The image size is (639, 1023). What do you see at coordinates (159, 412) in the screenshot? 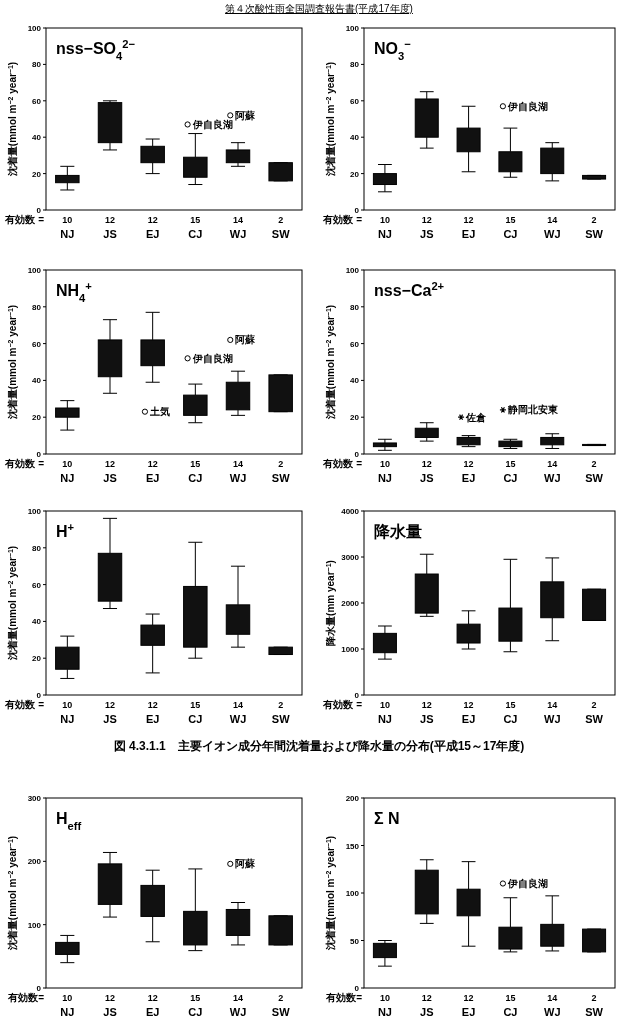
I see `annotation: 土気` at bounding box center [159, 412].